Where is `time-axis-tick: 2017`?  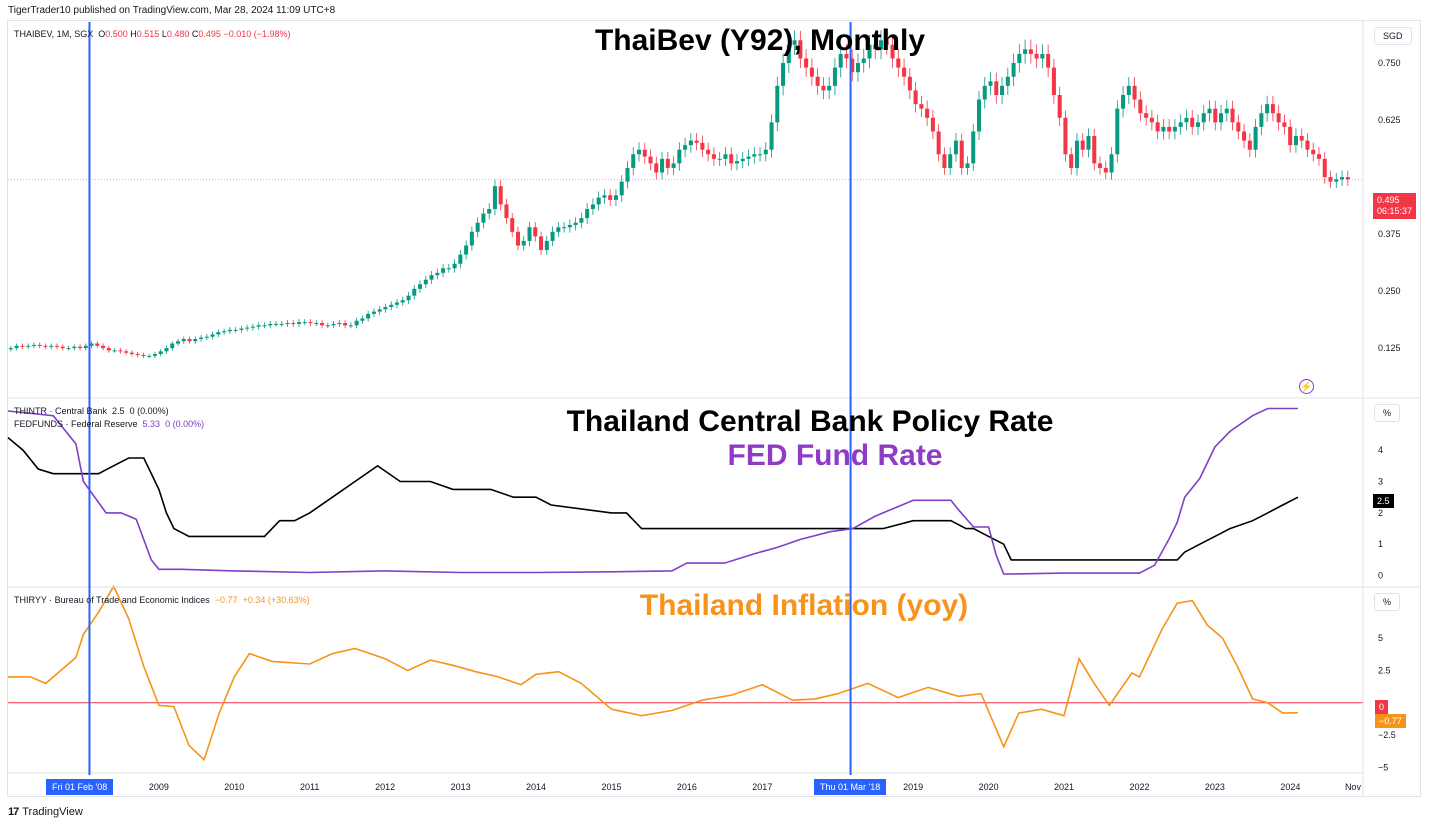
time-axis-tick: 2017 is located at coordinates (762, 787).